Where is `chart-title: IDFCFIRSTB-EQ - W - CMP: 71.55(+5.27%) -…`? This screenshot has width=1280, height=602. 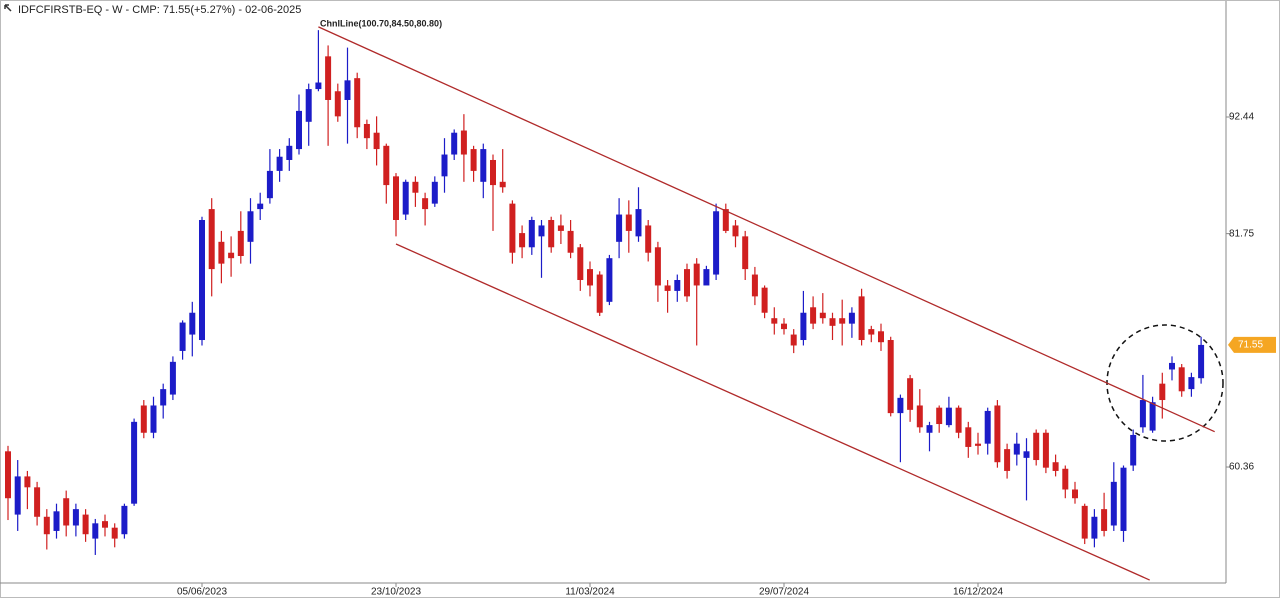
chart-title: IDFCFIRSTB-EQ - W - CMP: 71.55(+5.27%) -… is located at coordinates (159, 10).